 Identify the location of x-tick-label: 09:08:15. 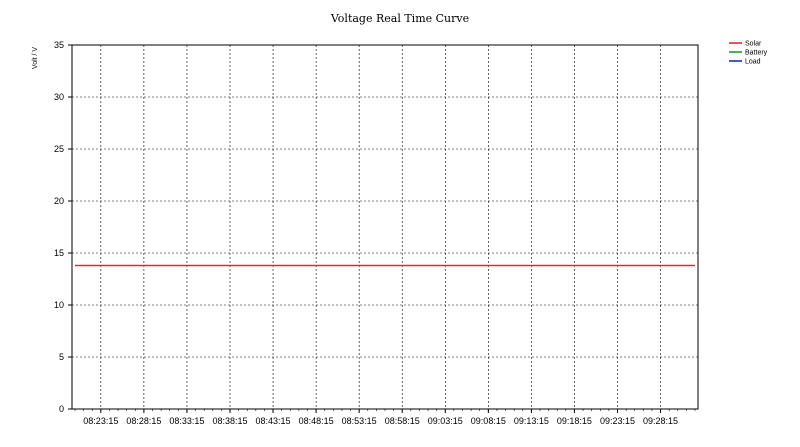
(488, 421).